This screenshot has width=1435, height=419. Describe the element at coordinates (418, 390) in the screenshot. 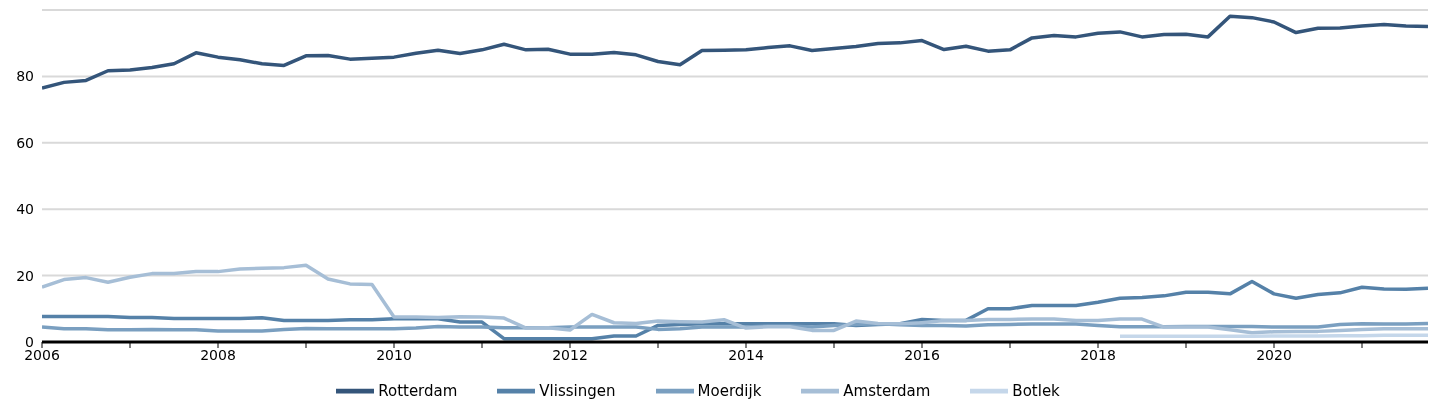

I see `legend-label: Rotterdam` at that location.